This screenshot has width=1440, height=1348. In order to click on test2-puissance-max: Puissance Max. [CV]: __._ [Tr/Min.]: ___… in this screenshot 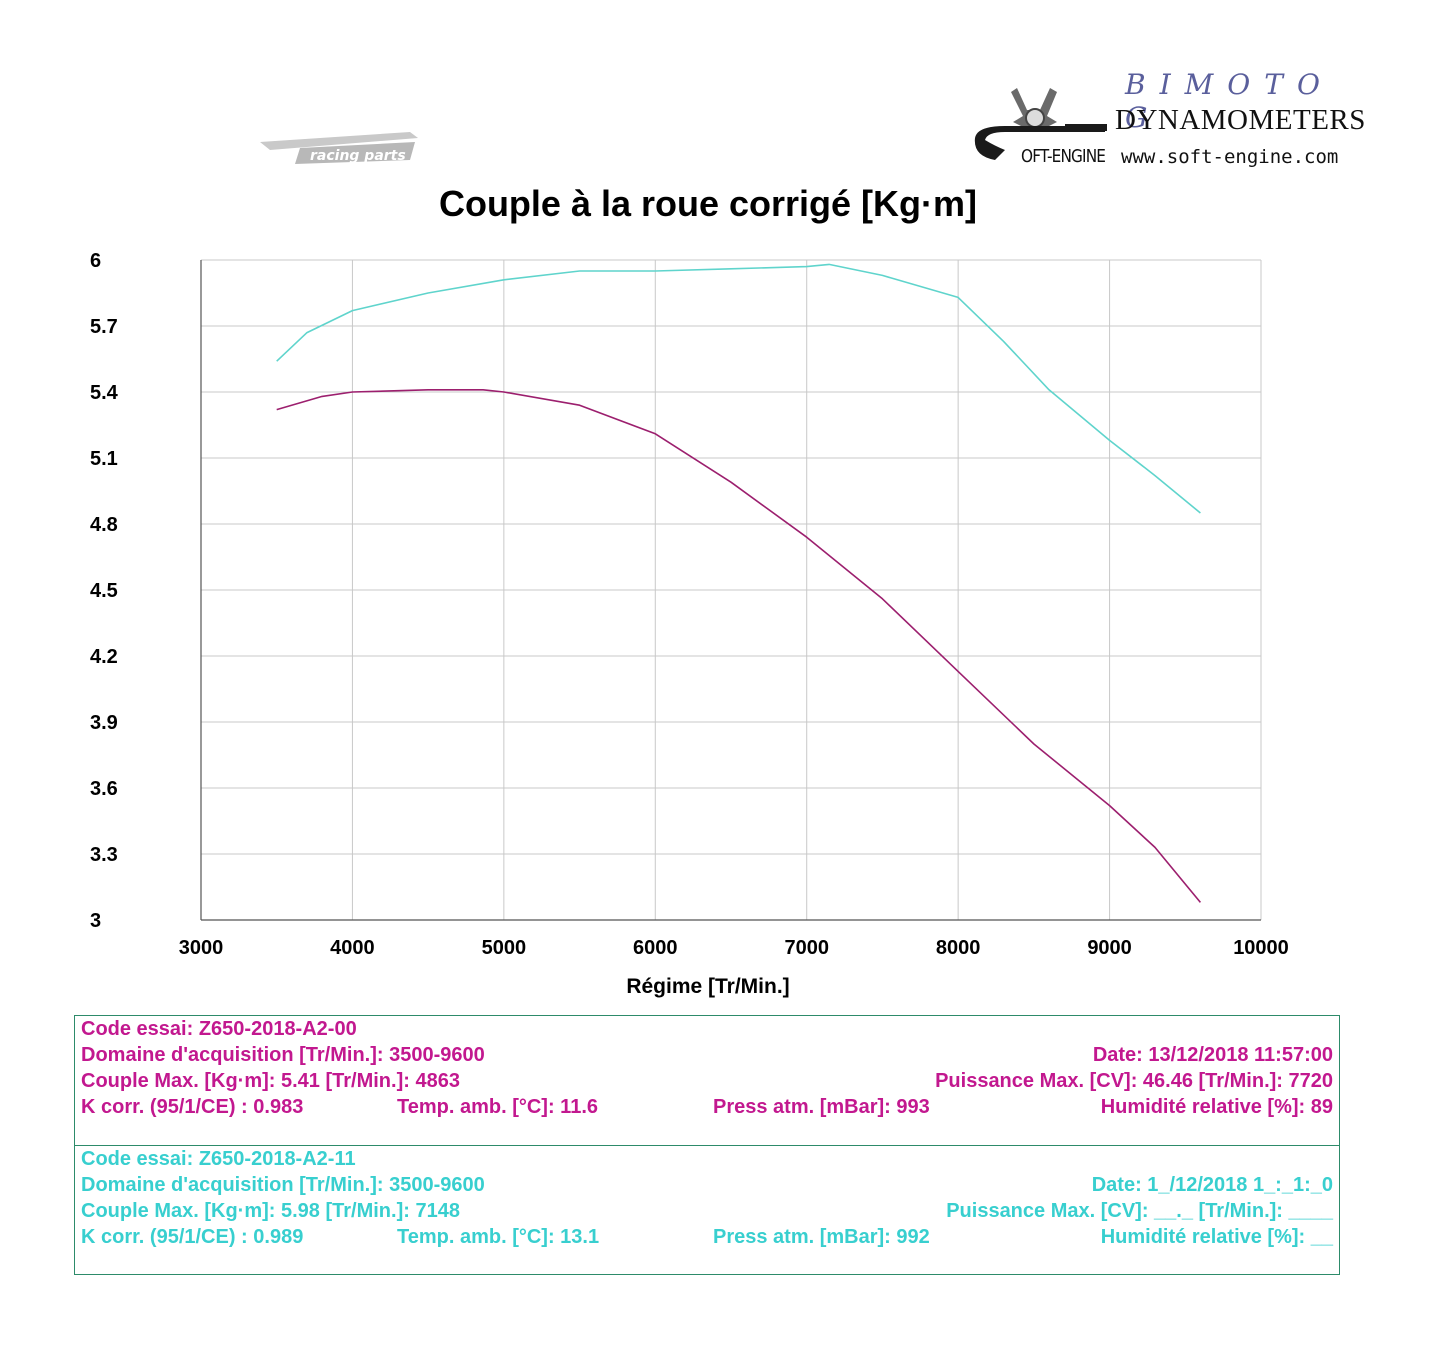, I will do `click(1139, 1211)`.